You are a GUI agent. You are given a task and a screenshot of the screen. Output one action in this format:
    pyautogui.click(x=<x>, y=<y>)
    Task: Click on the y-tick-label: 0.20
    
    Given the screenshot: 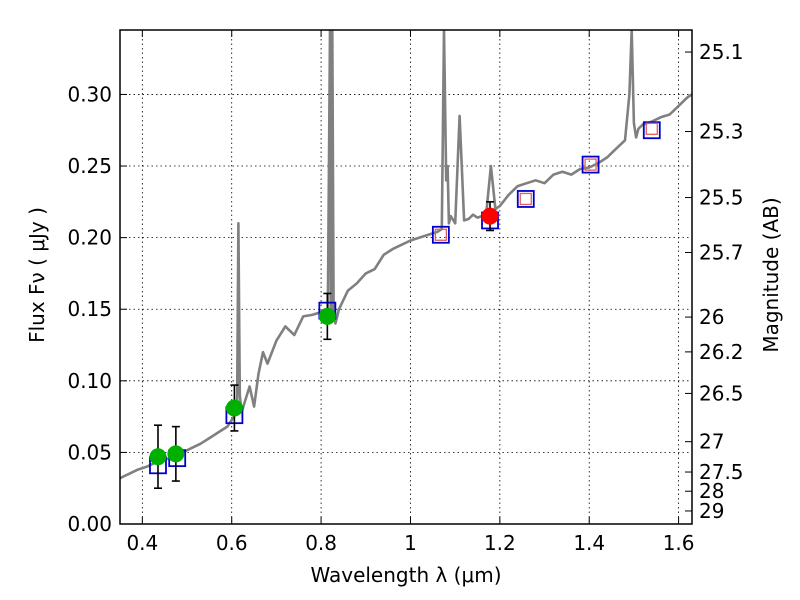 What is the action you would take?
    pyautogui.click(x=89, y=238)
    